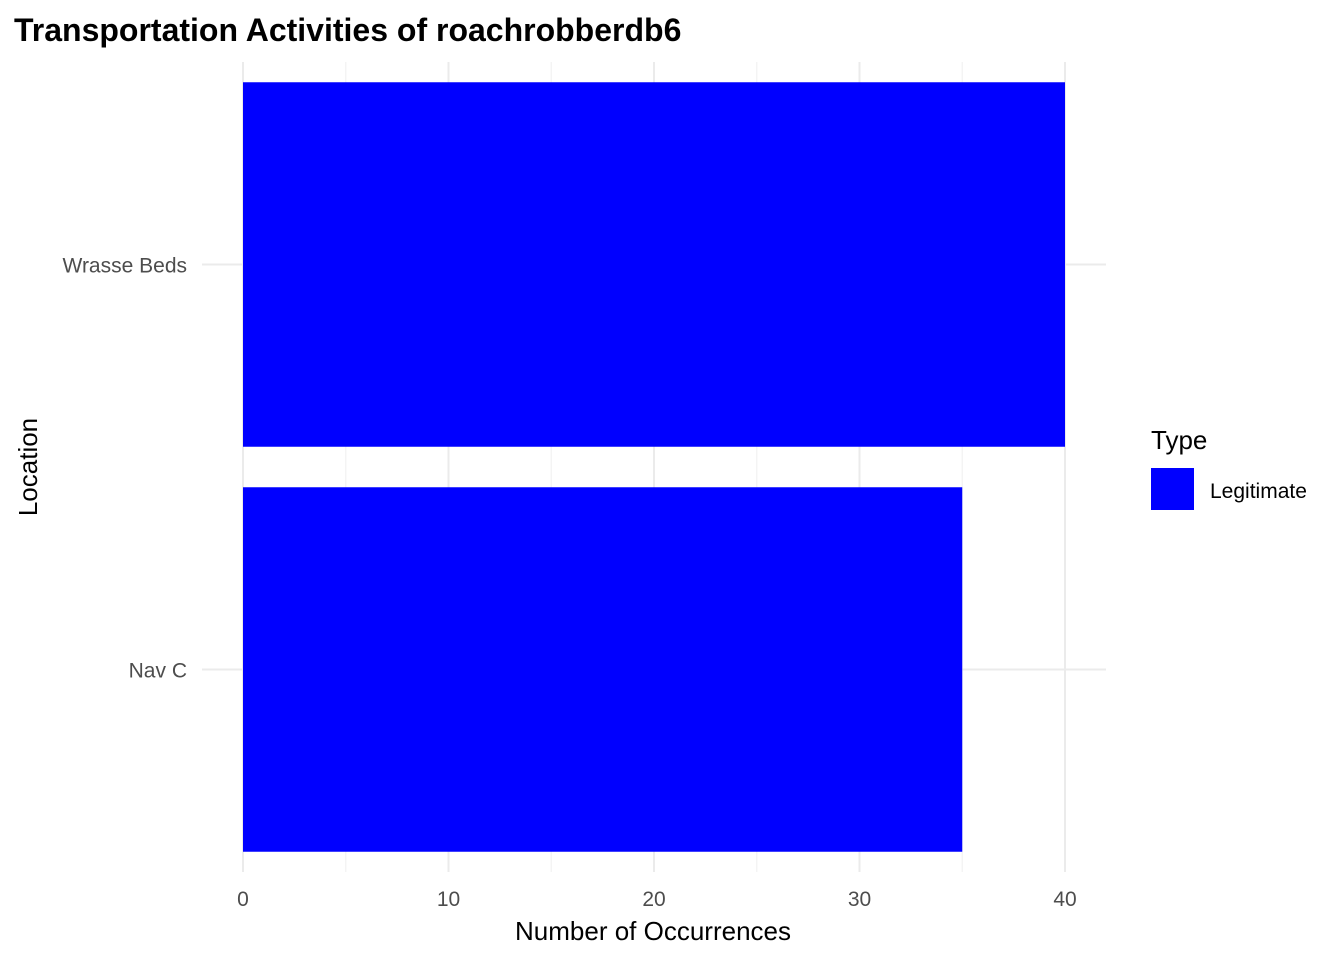  I want to click on y-axis-ticks: Nav C Wrasse Beds, so click(125, 469).